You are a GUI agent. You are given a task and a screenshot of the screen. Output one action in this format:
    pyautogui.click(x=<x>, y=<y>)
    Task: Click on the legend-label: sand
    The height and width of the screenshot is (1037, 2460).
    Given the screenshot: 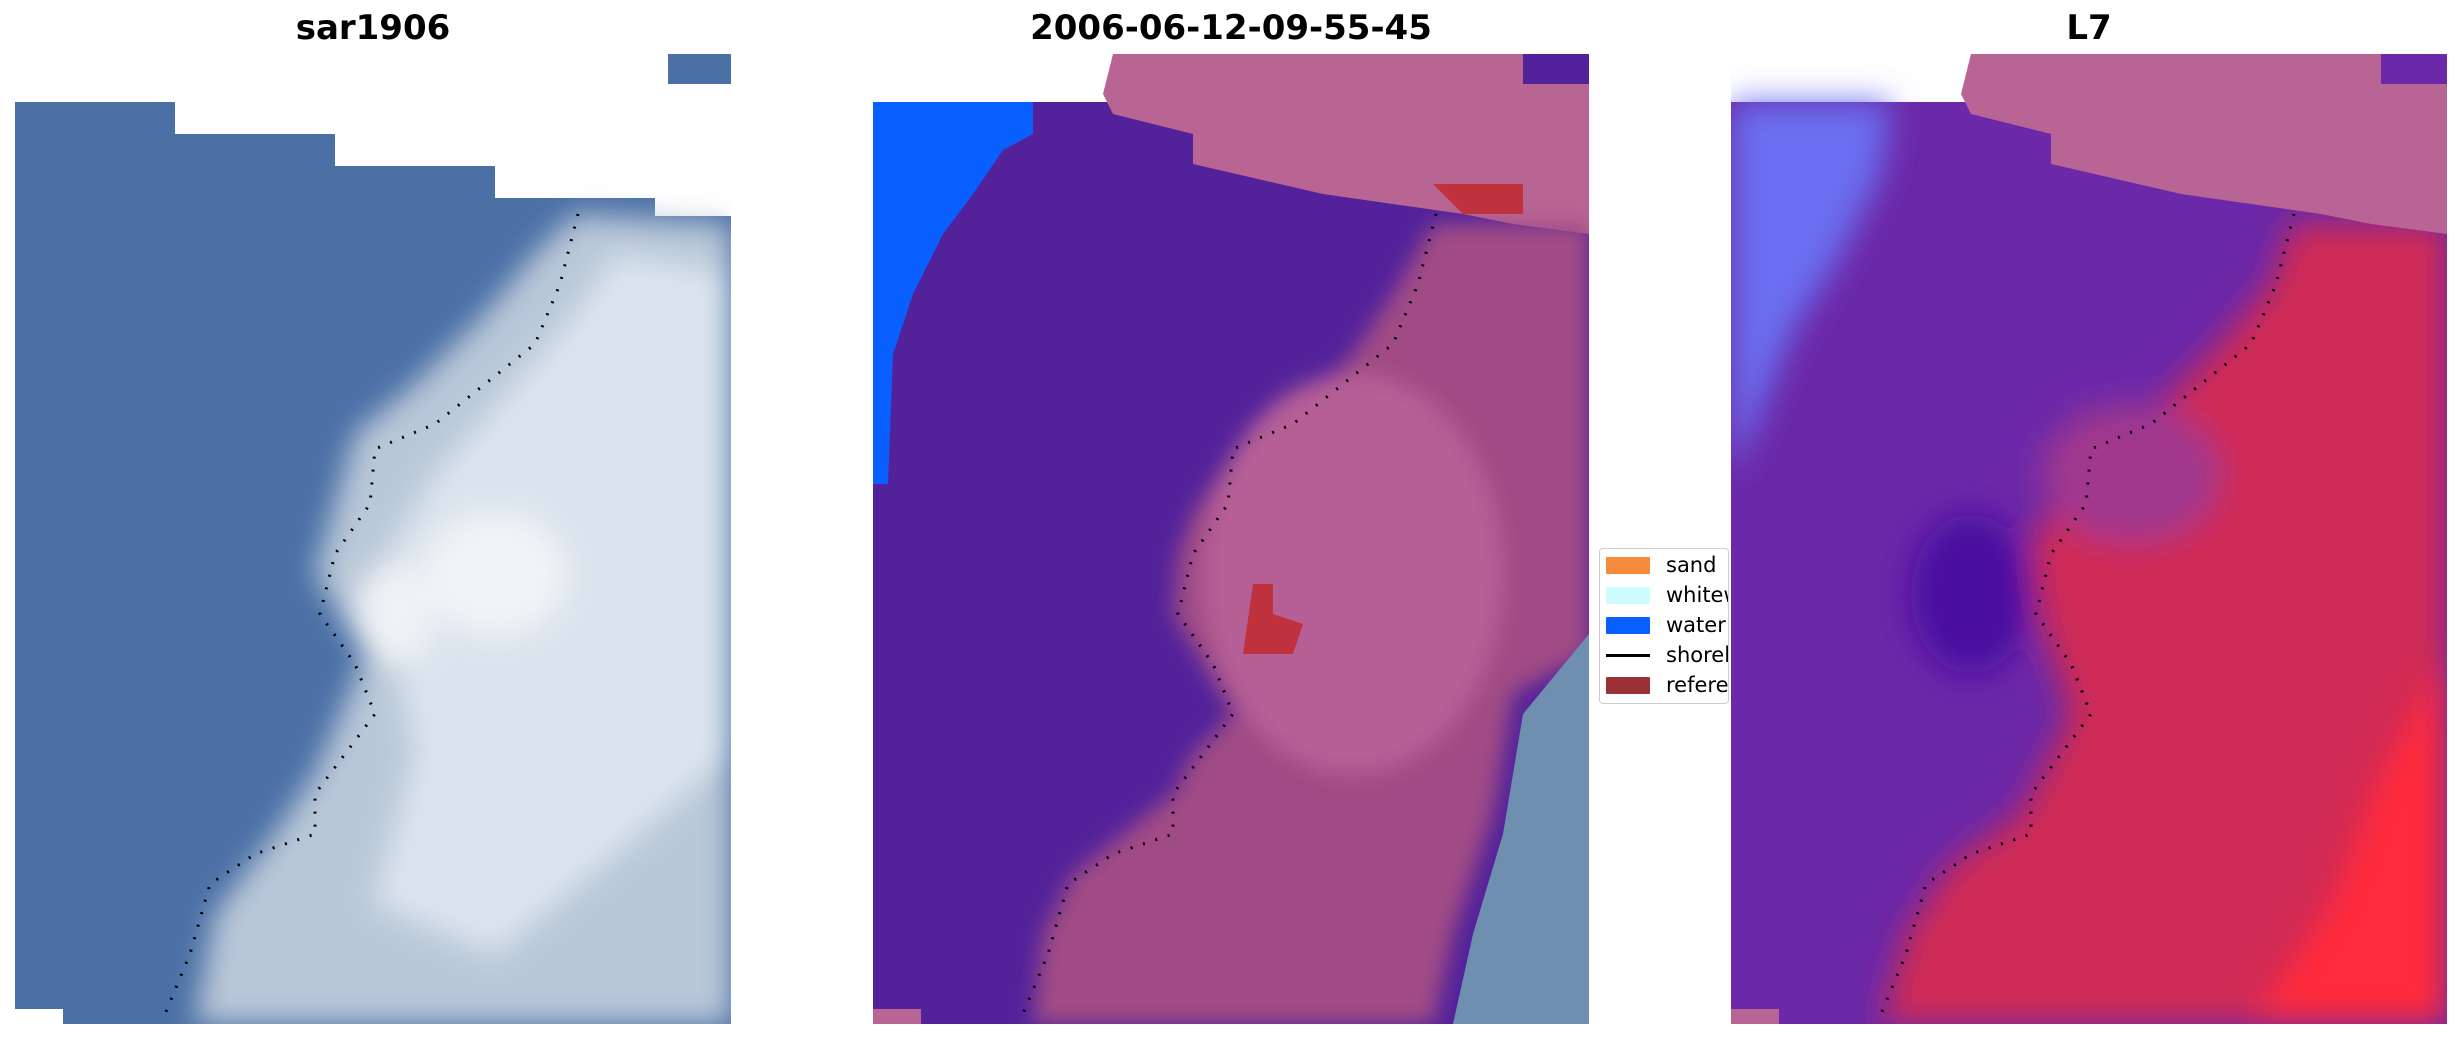 What is the action you would take?
    pyautogui.click(x=1691, y=565)
    